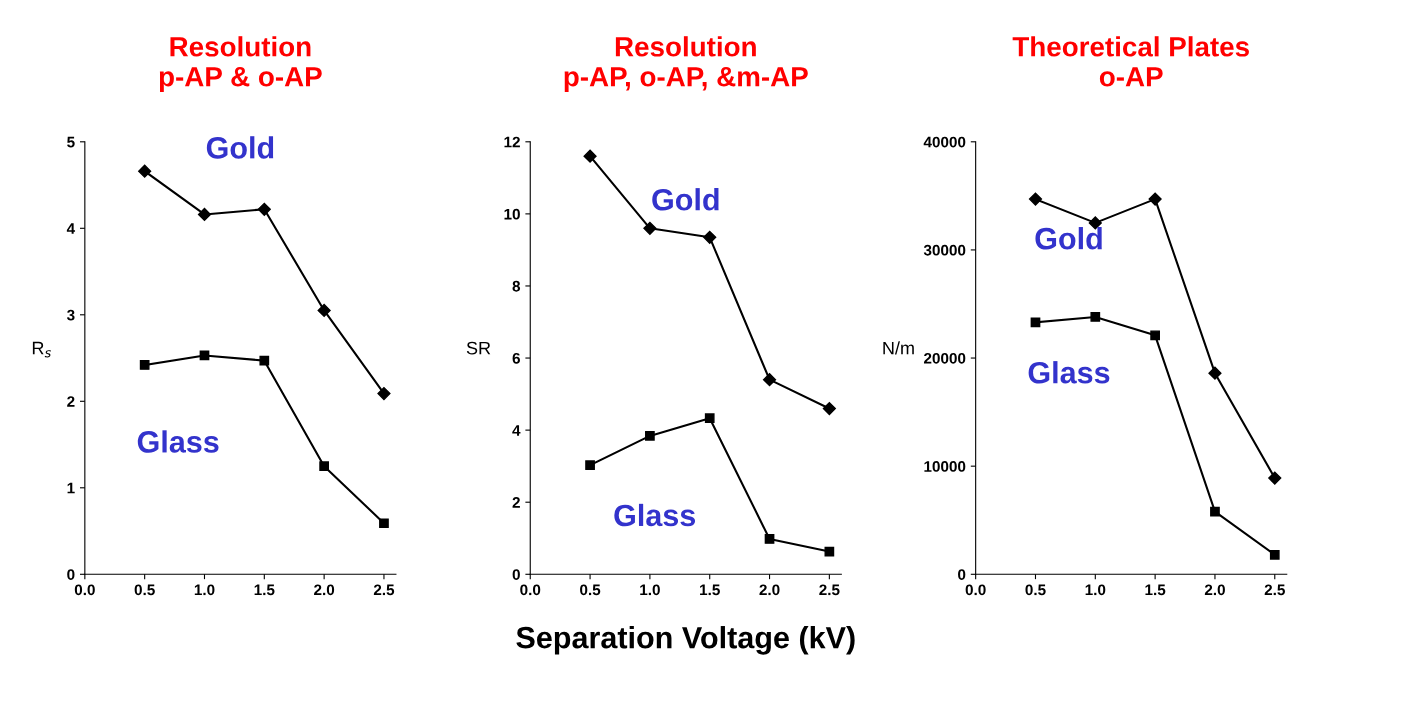 The image size is (1414, 709). I want to click on chart-title: Resolution p-AP & o-AP, so click(240, 64).